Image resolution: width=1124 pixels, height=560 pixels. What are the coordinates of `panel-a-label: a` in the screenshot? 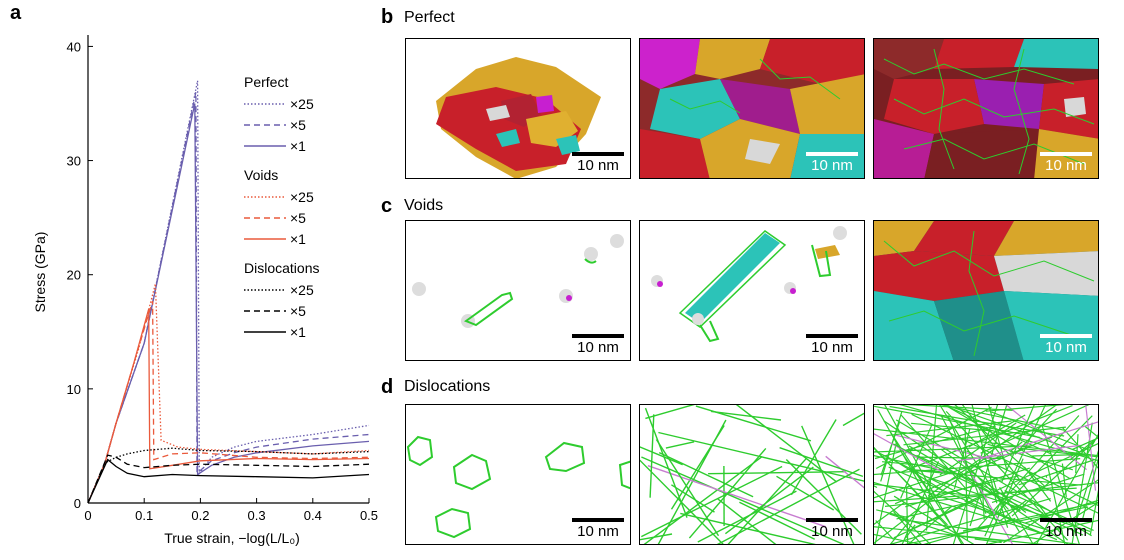 It's located at (16, 13).